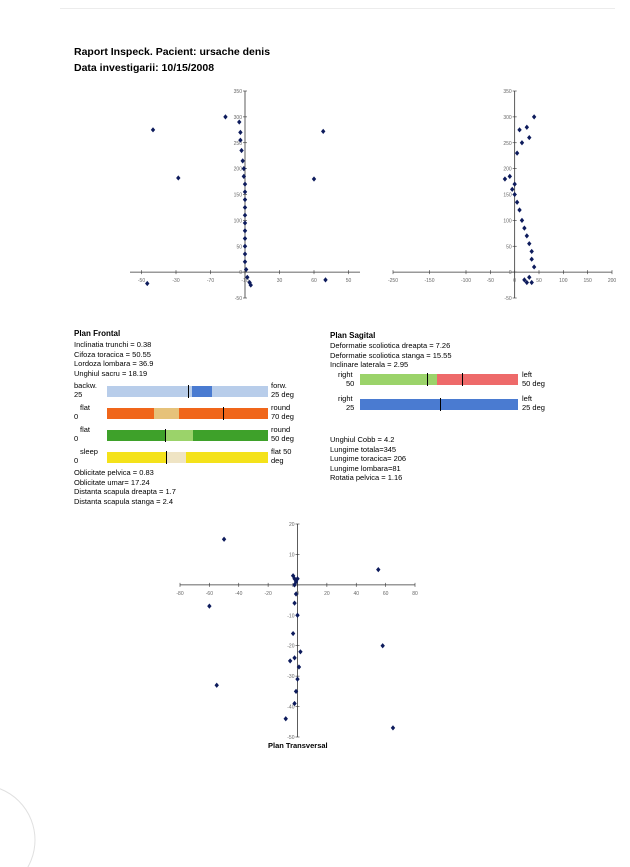 This screenshot has height=867, width=630. I want to click on scale-right-label: flat 50, so click(281, 451).